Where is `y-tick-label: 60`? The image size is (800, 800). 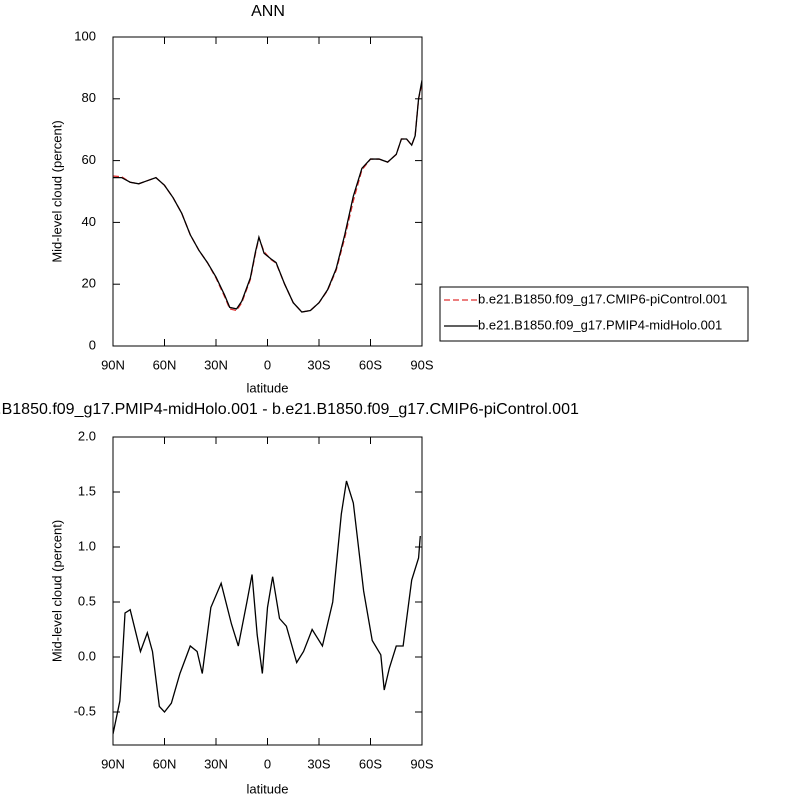
y-tick-label: 60 is located at coordinates (89, 159).